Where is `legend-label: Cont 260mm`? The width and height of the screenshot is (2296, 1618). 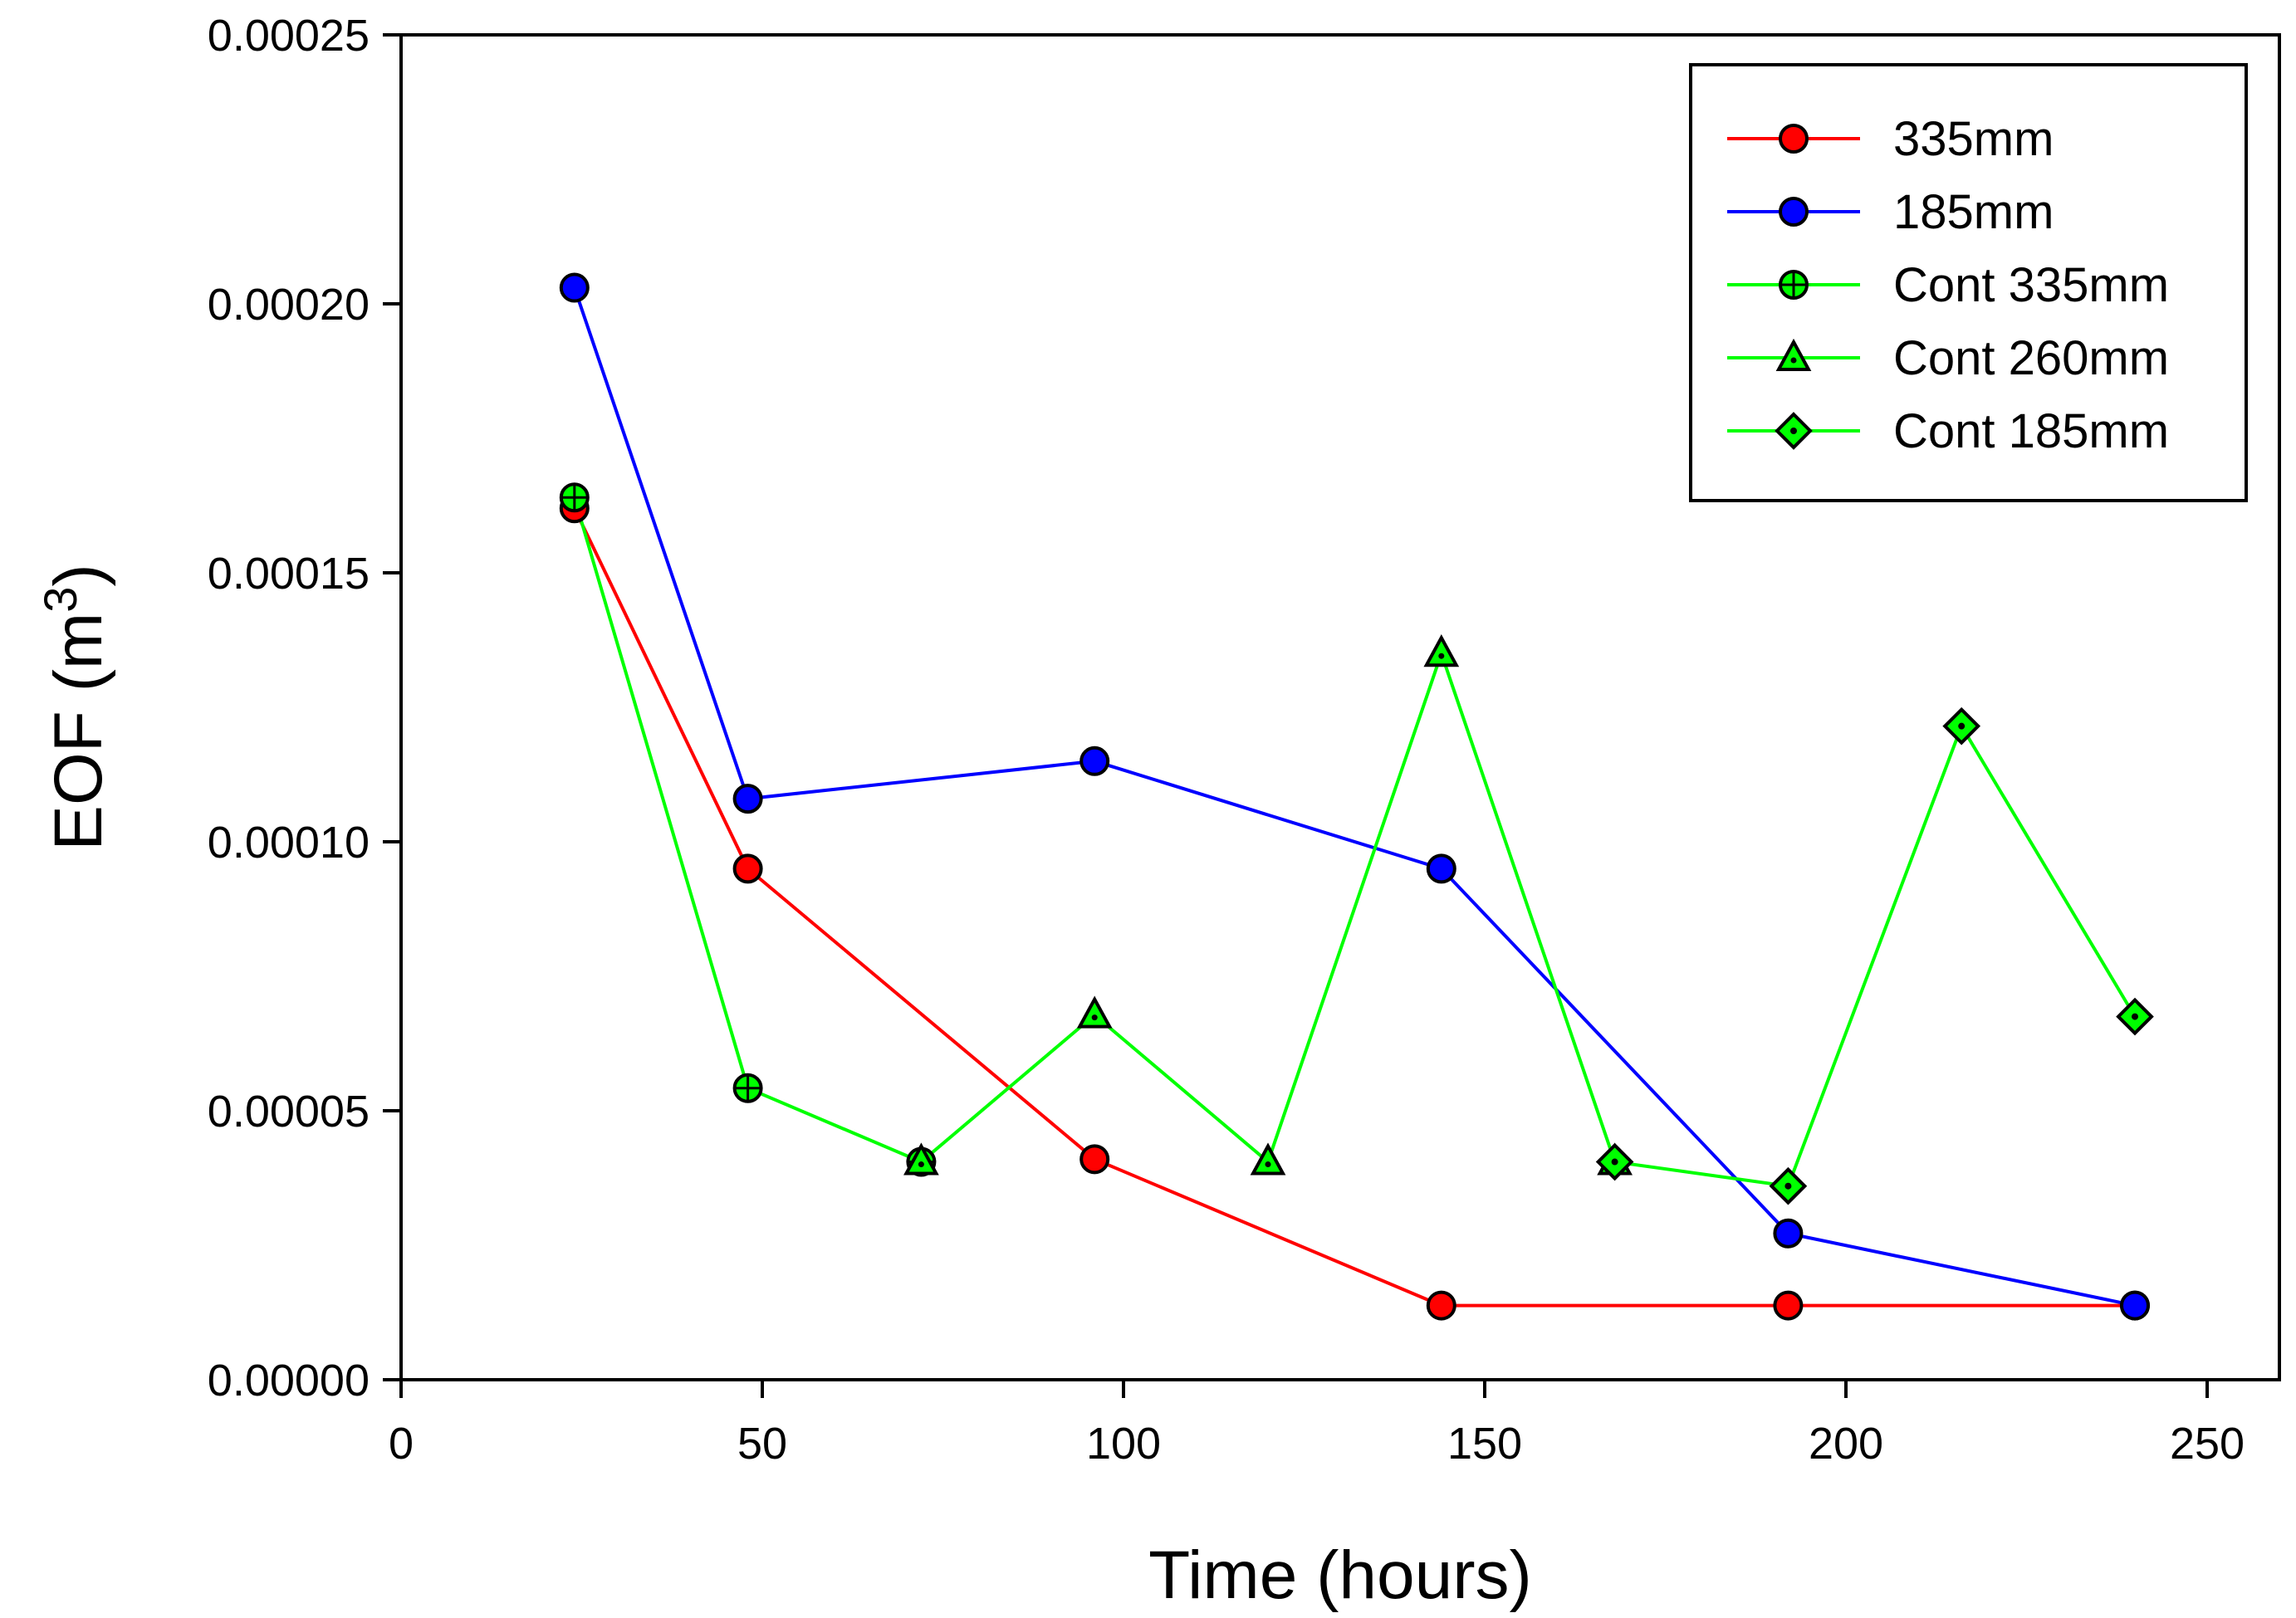 legend-label: Cont 260mm is located at coordinates (2031, 358).